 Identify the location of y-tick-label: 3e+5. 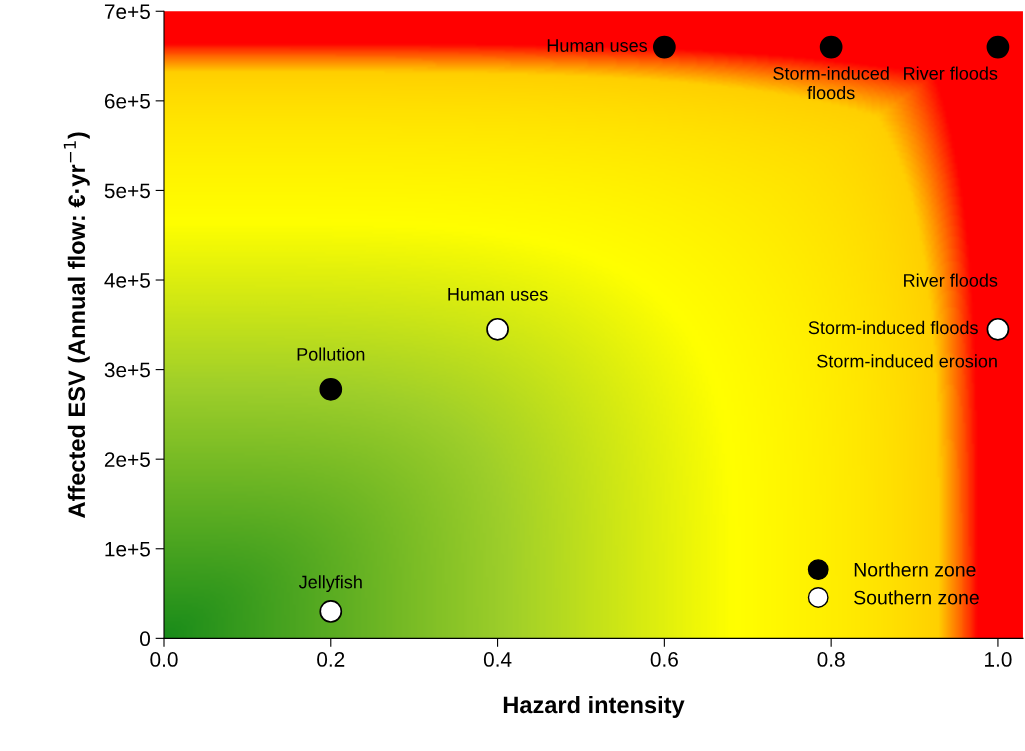
(127, 370).